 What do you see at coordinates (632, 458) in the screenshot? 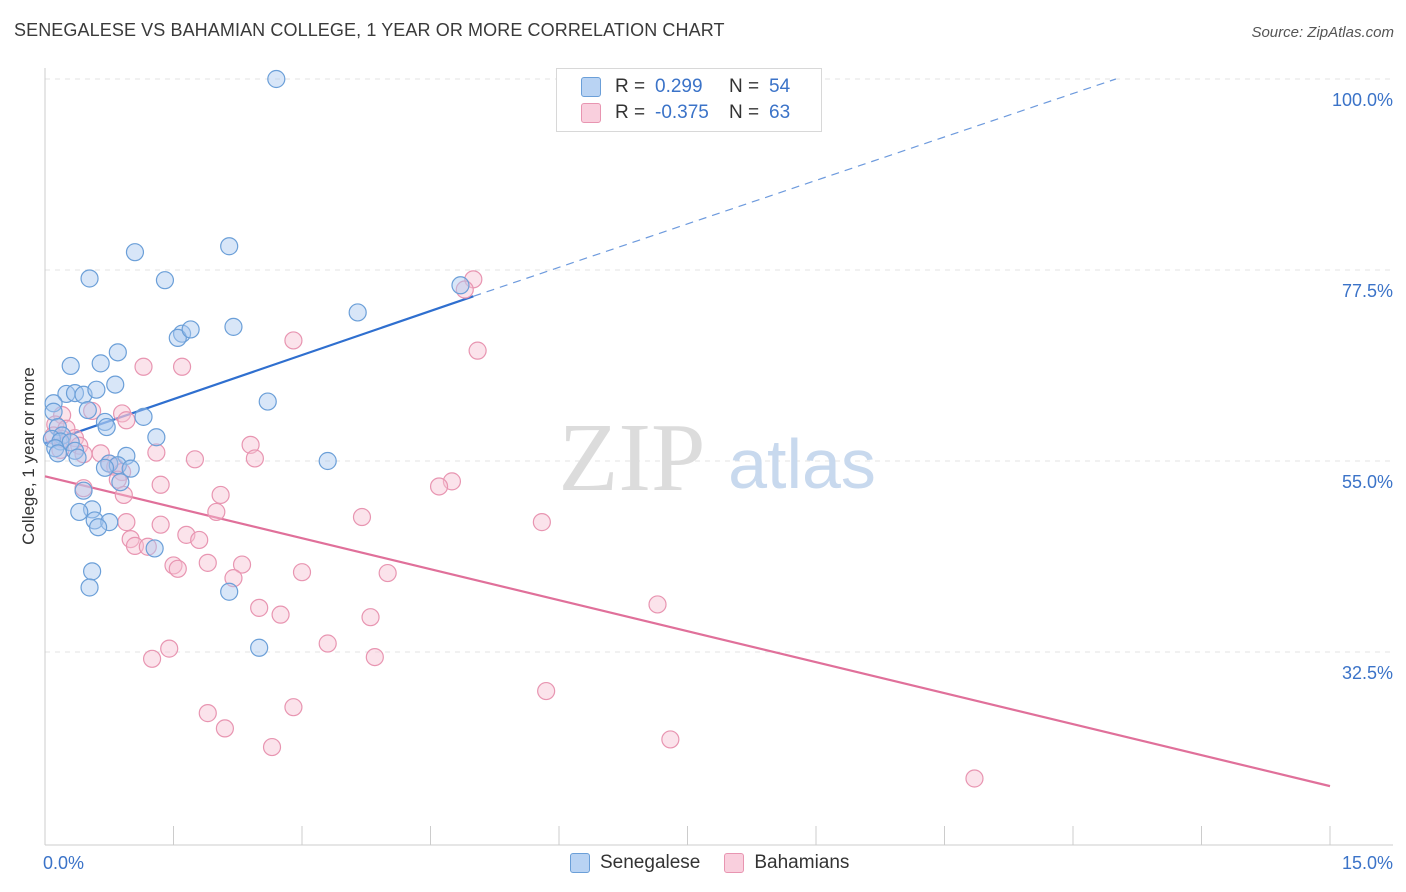
I see `watermark-zip: ZIP` at bounding box center [632, 458].